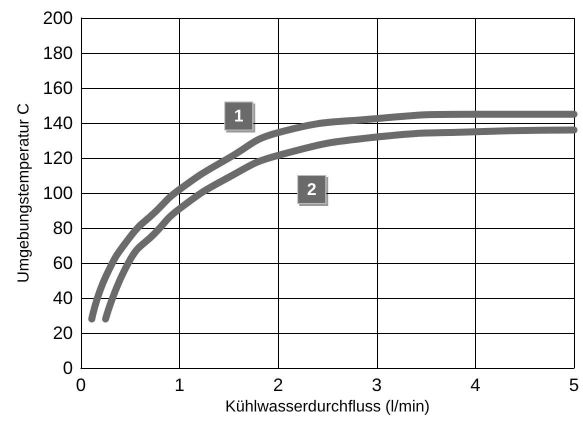 The image size is (583, 430). I want to click on y-tick-label: 160, so click(57, 88).